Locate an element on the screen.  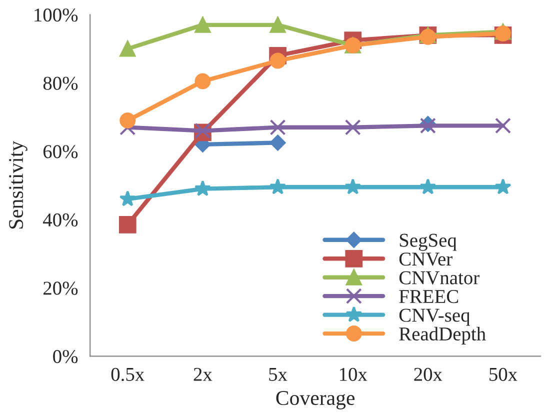
legend-label: CNV-seq is located at coordinates (434, 317).